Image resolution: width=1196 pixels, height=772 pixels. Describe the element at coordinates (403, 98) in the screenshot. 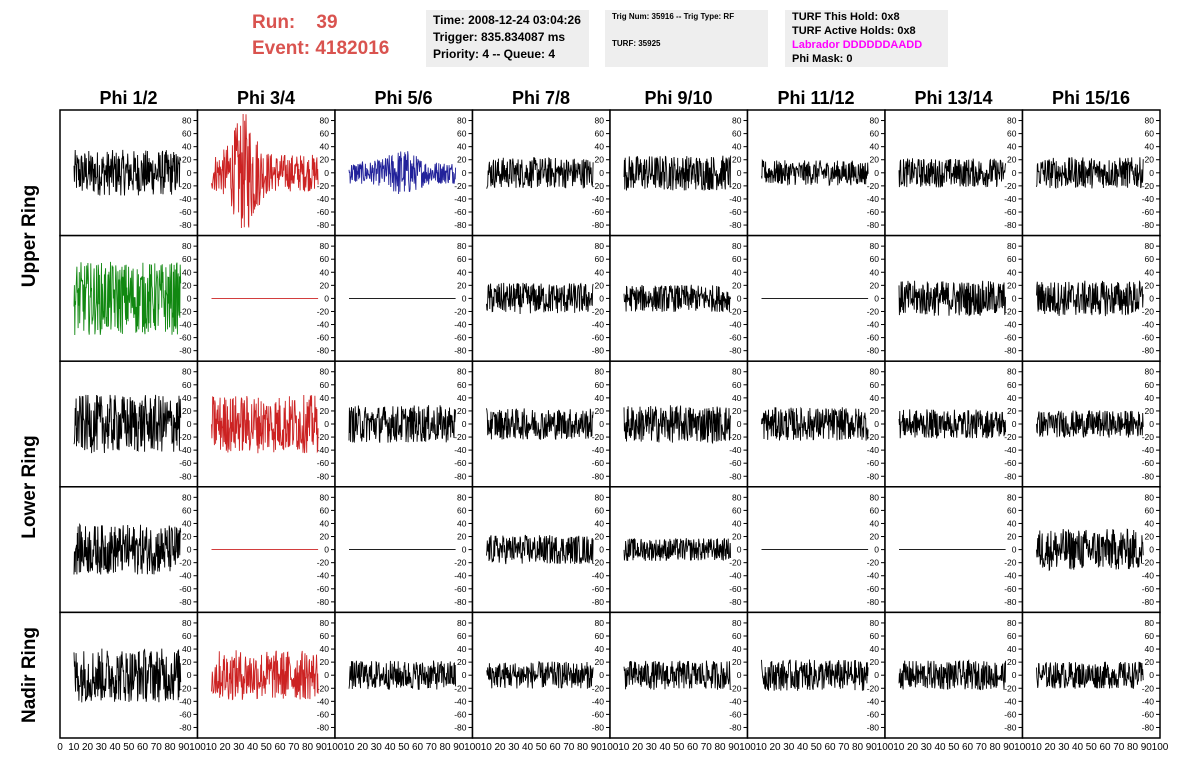

I see `column-label: Phi 5/6` at that location.